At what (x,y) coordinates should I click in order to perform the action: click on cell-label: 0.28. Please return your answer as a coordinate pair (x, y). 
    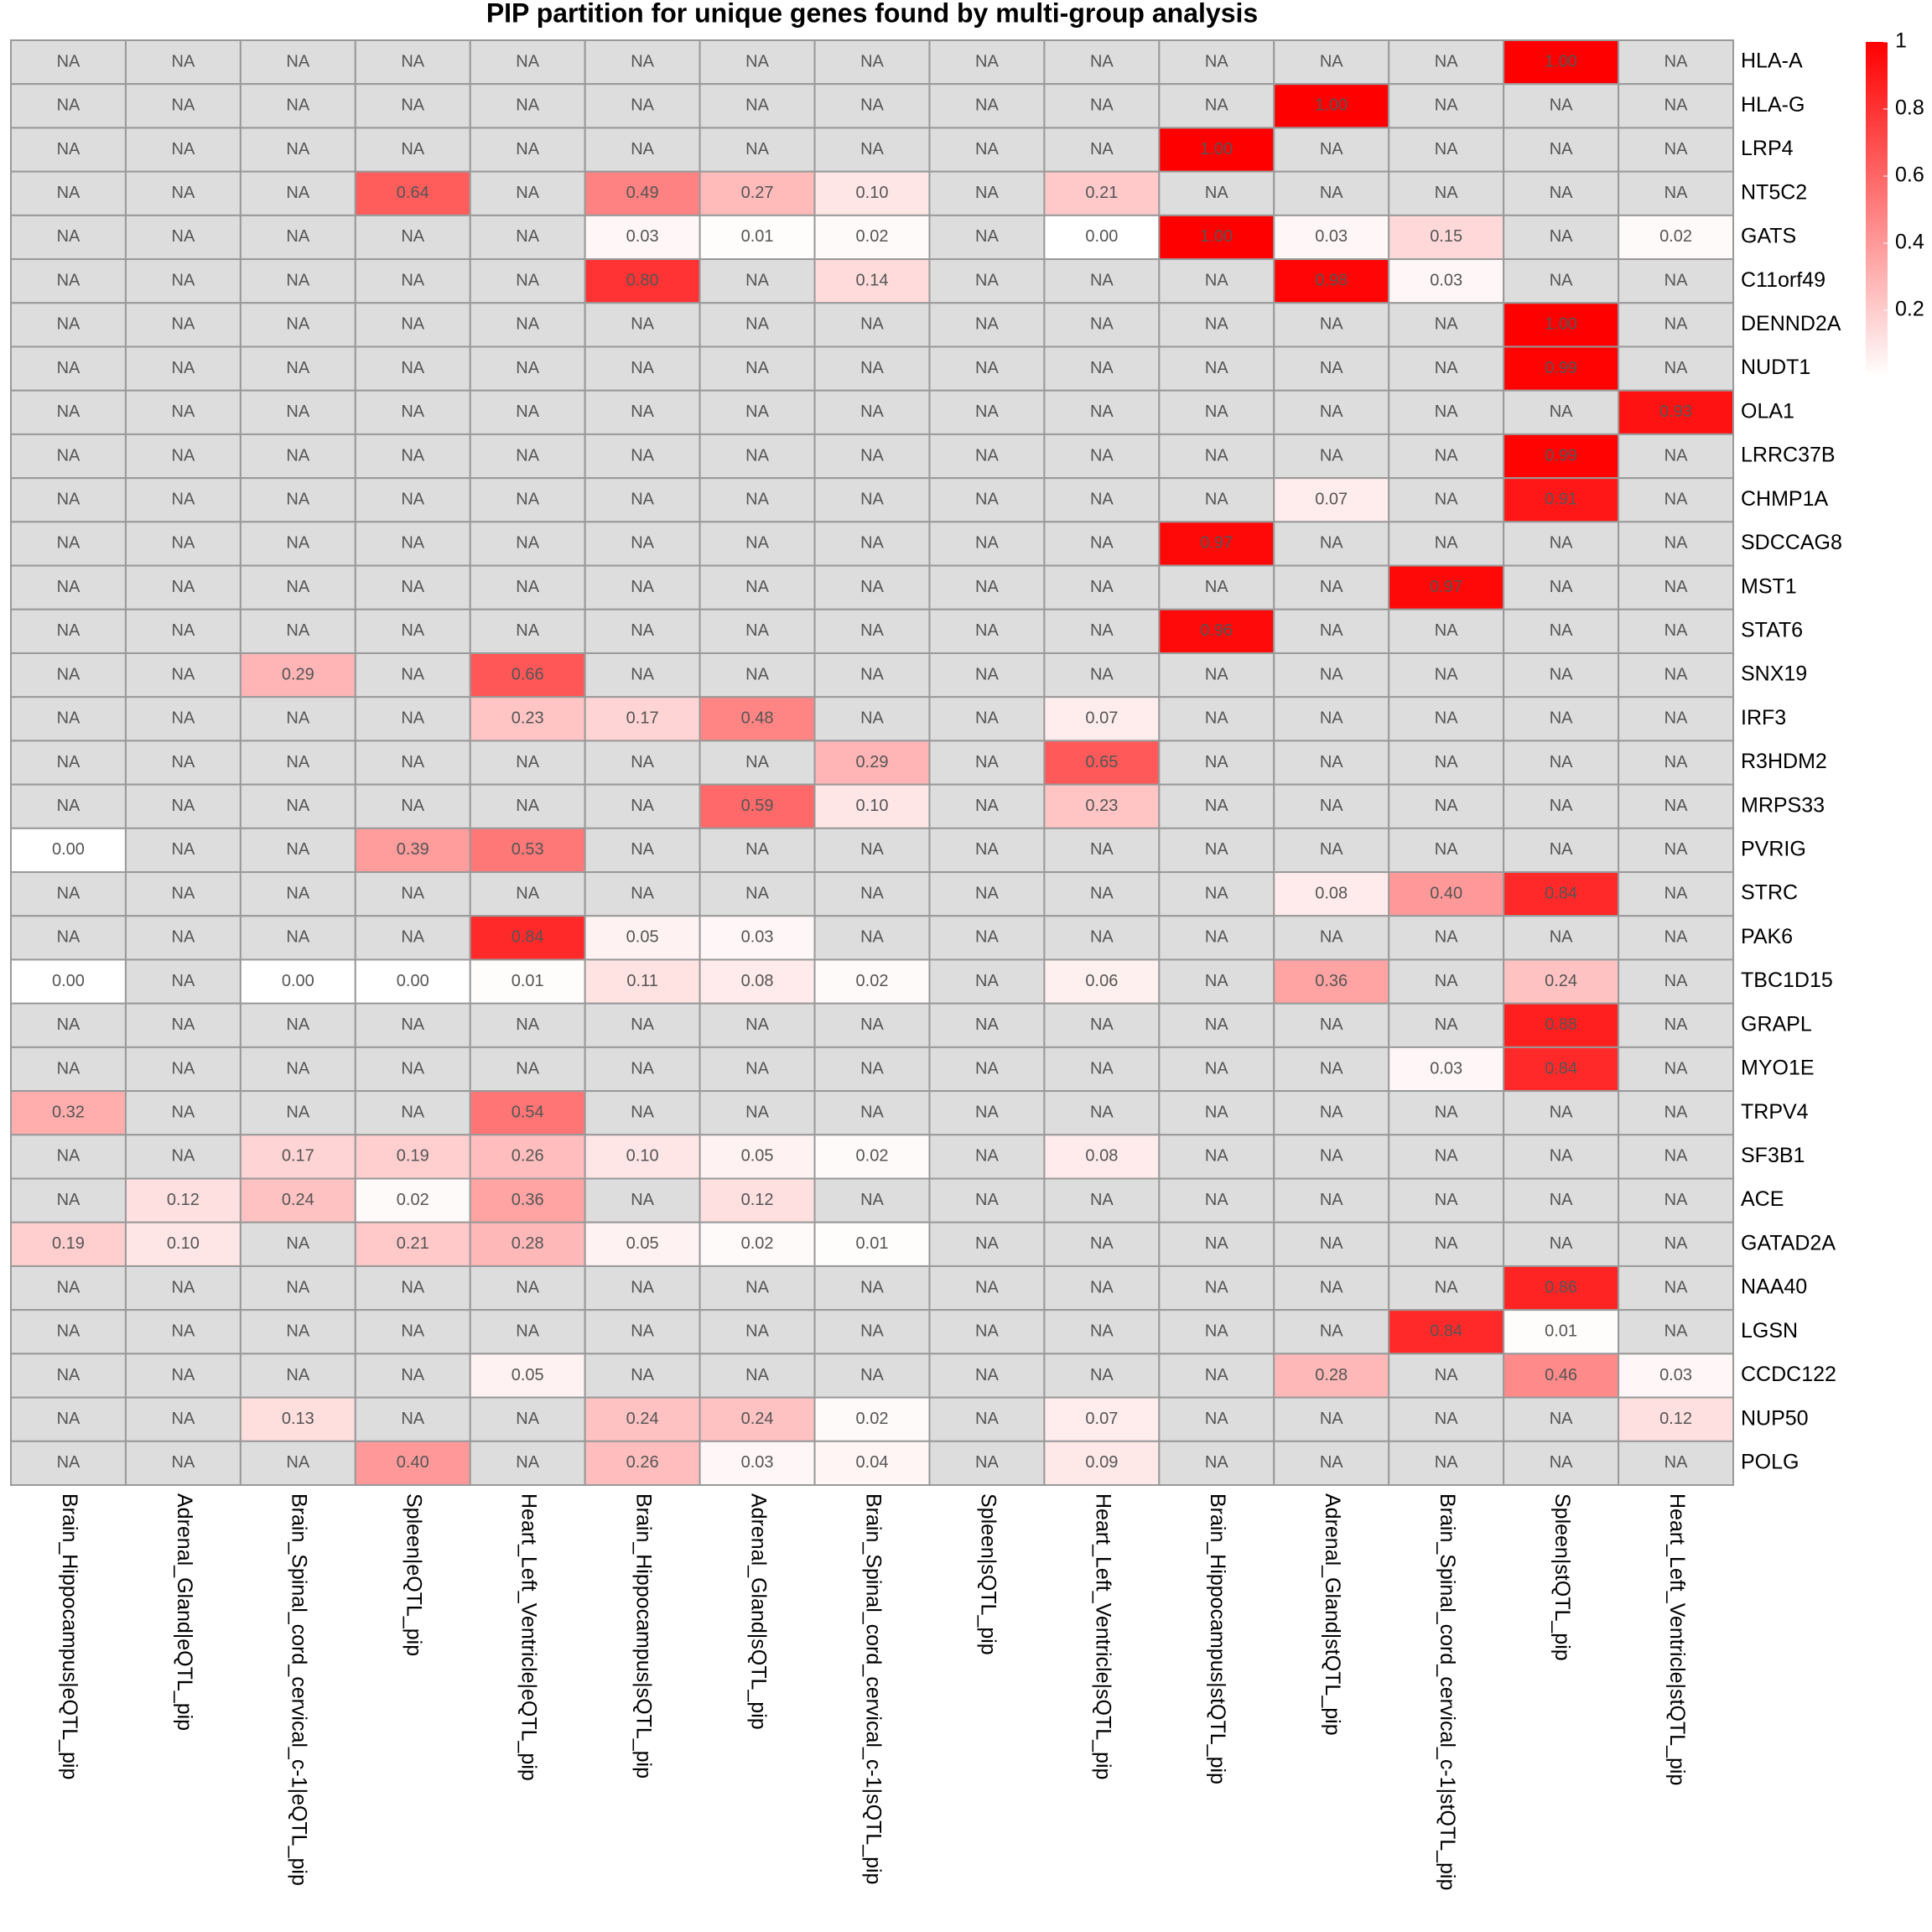
    Looking at the image, I should click on (1331, 1375).